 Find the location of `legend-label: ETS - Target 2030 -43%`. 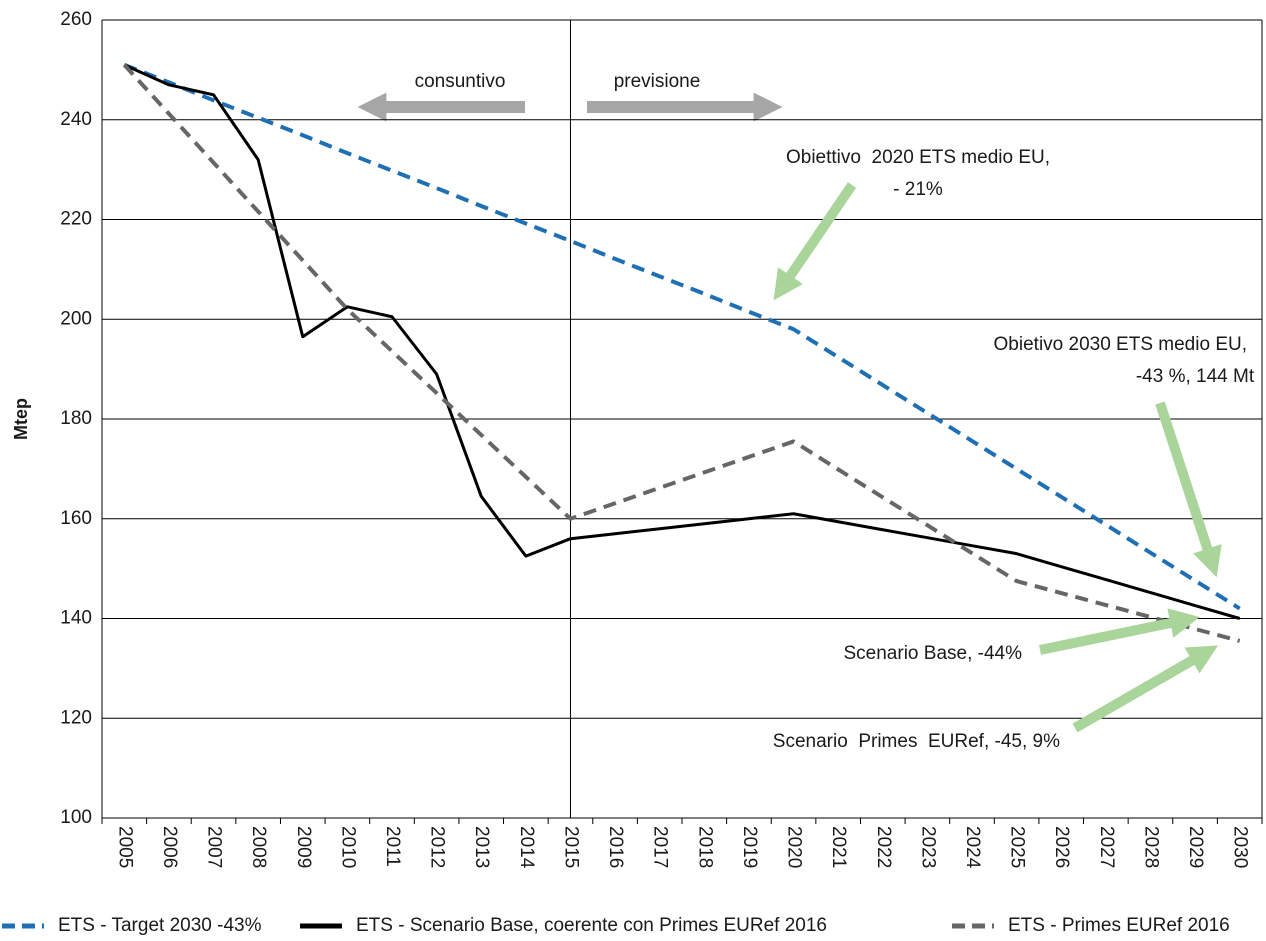

legend-label: ETS - Target 2030 -43% is located at coordinates (160, 925).